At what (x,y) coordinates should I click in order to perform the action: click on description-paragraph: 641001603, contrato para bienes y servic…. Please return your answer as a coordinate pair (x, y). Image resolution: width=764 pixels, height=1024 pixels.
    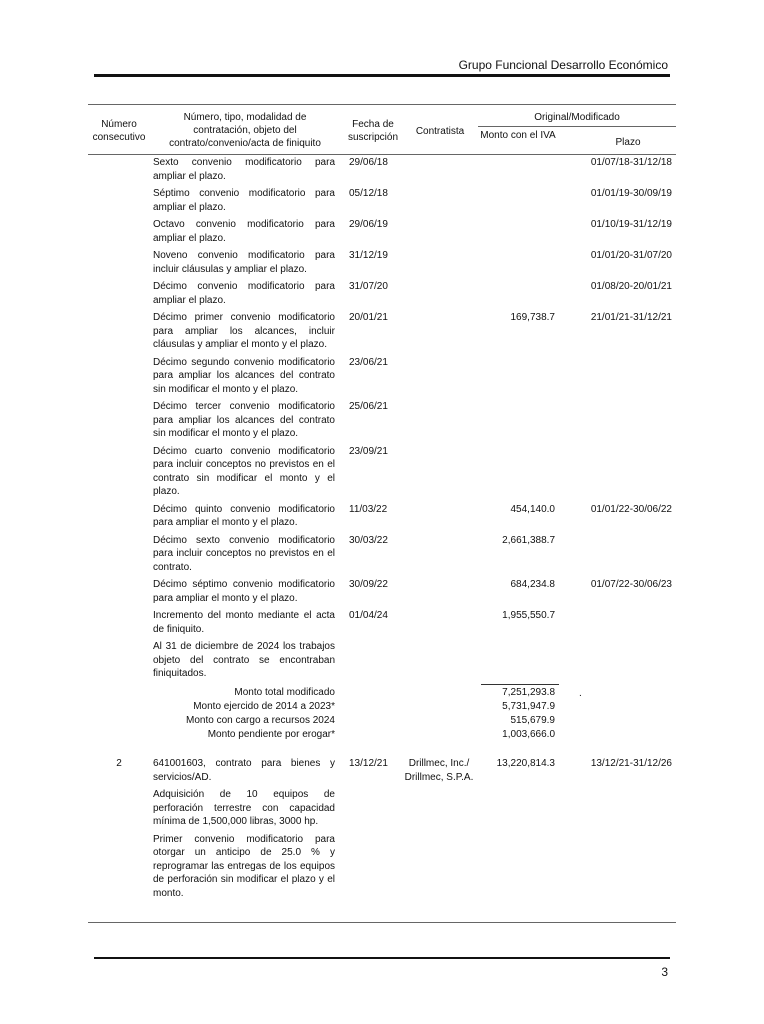
    Looking at the image, I should click on (244, 770).